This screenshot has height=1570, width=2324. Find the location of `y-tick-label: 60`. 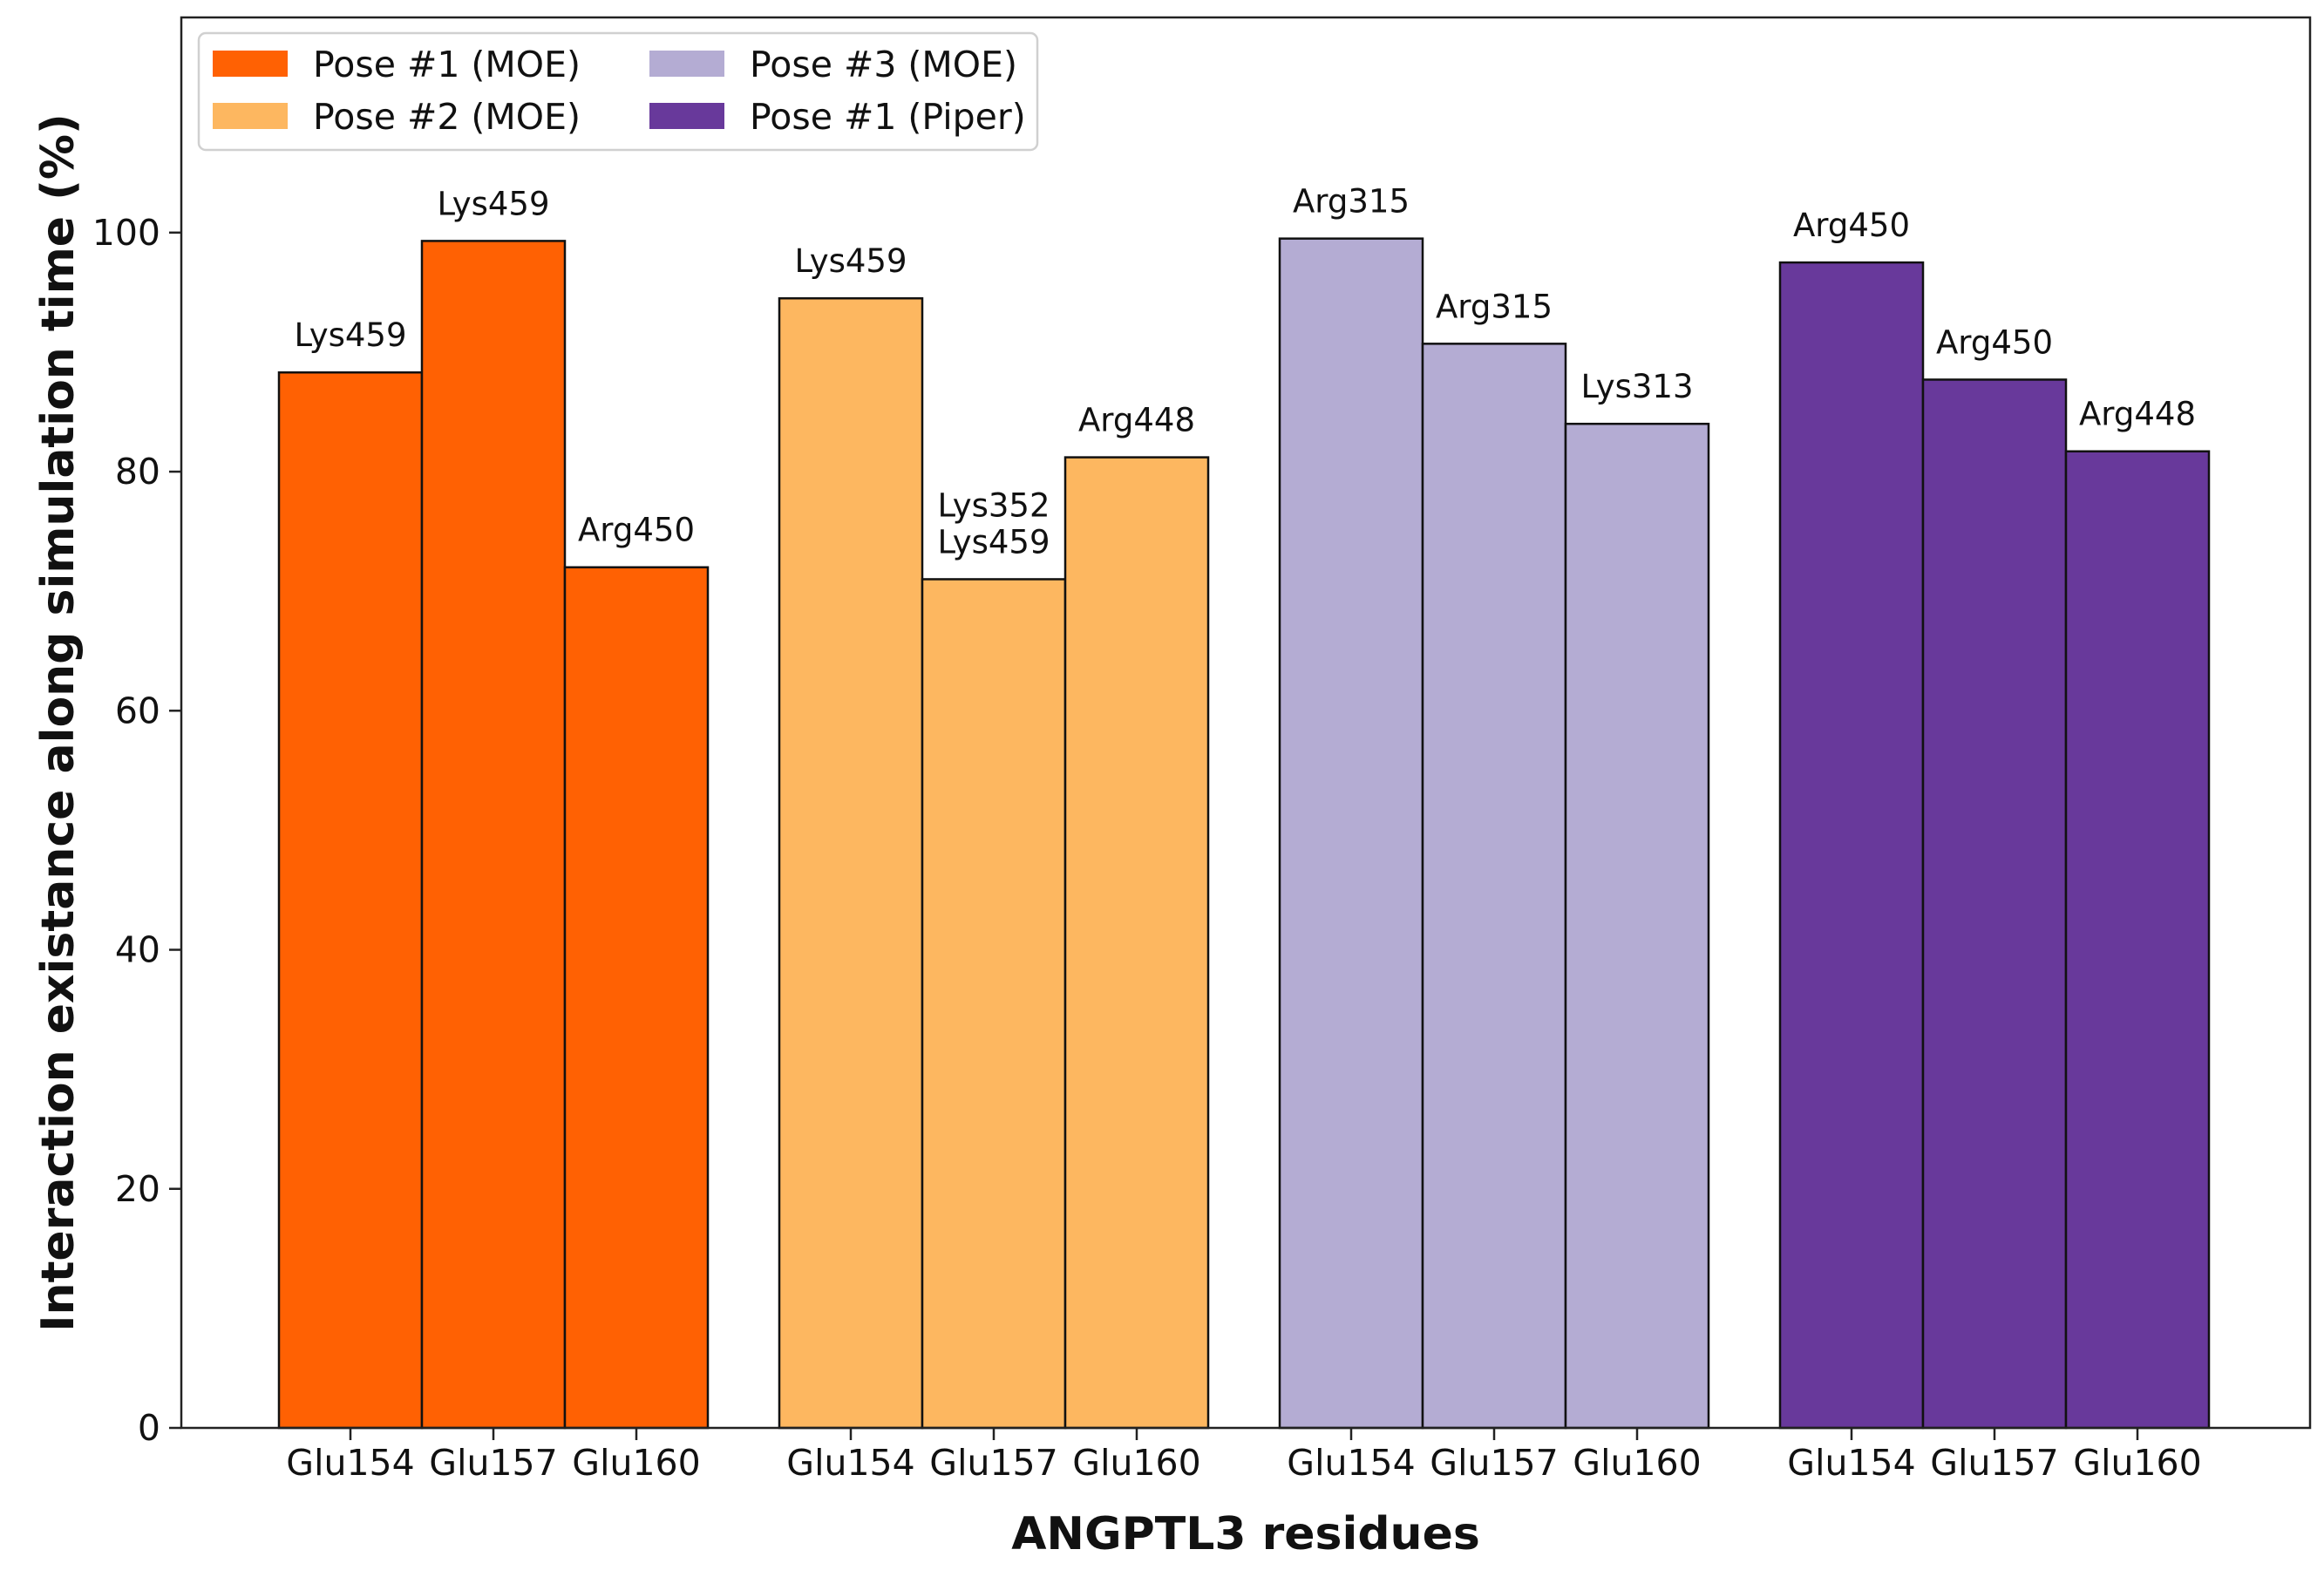

y-tick-label: 60 is located at coordinates (137, 711).